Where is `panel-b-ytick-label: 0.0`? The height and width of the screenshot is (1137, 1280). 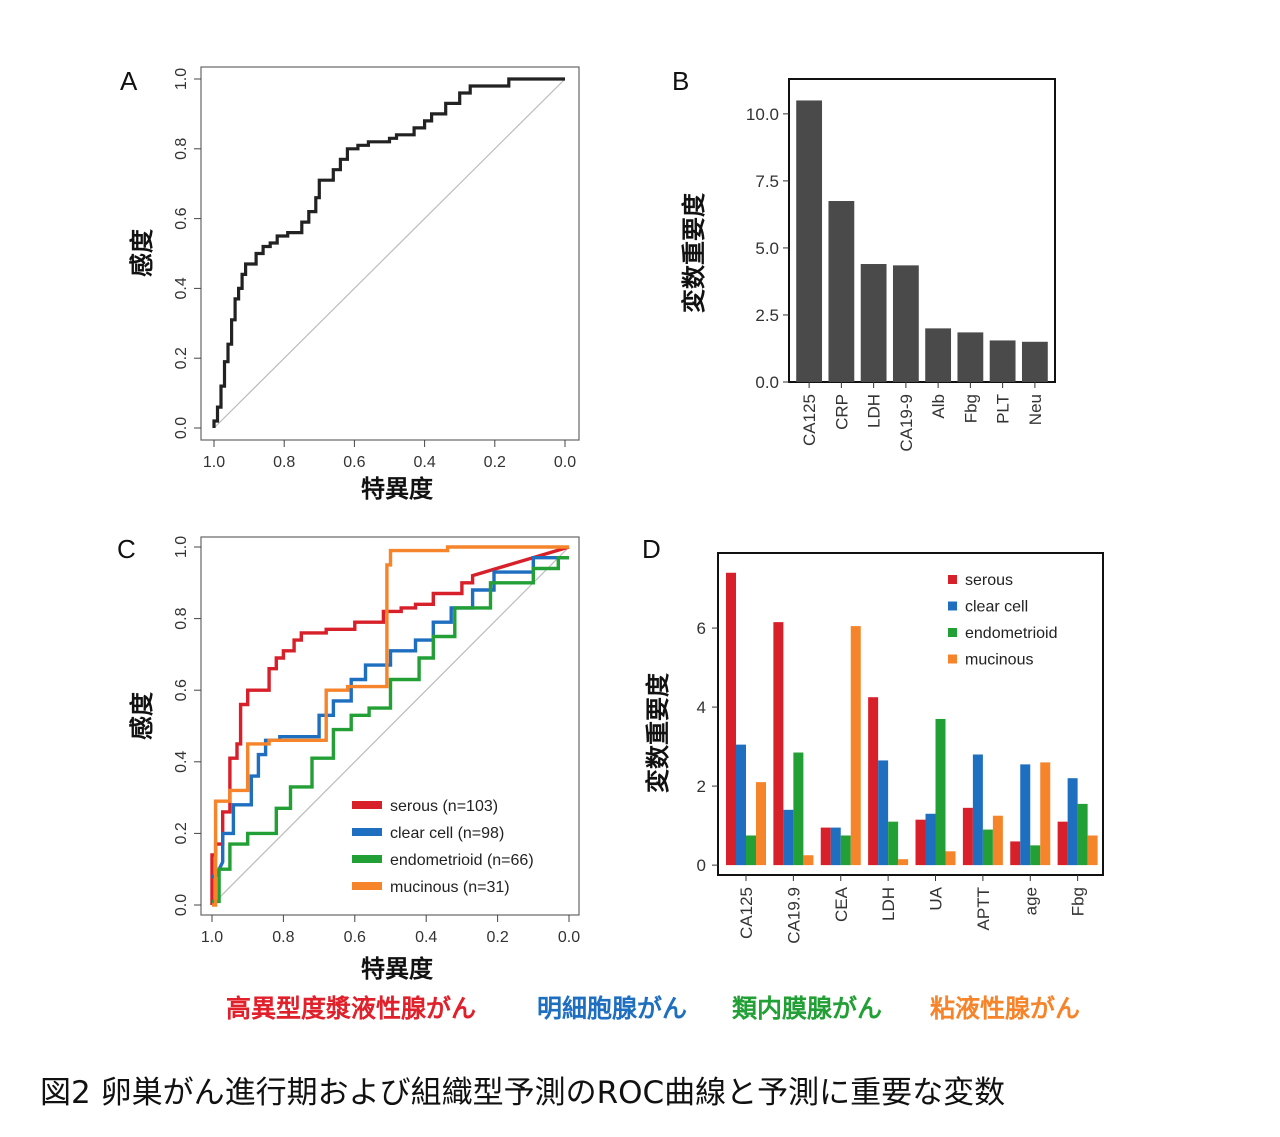
panel-b-ytick-label: 0.0 is located at coordinates (767, 382).